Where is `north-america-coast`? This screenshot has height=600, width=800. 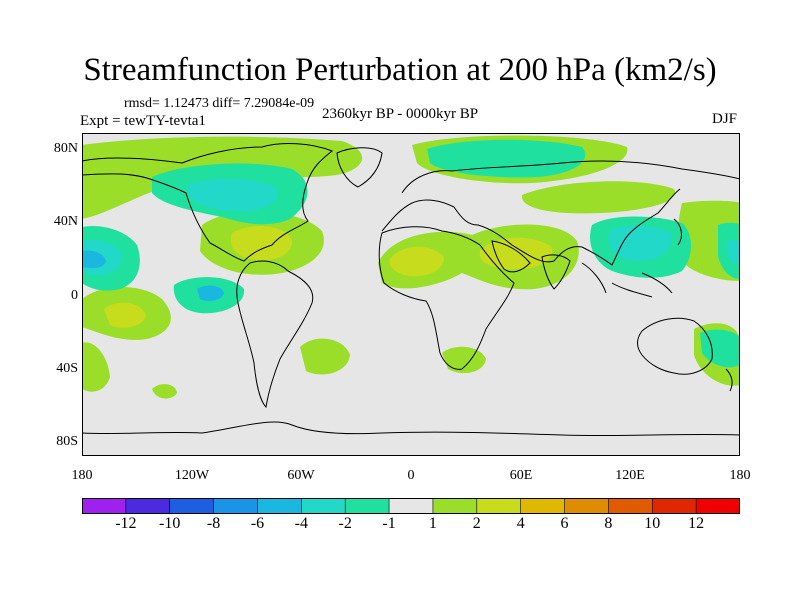
north-america-coast is located at coordinates (207, 202).